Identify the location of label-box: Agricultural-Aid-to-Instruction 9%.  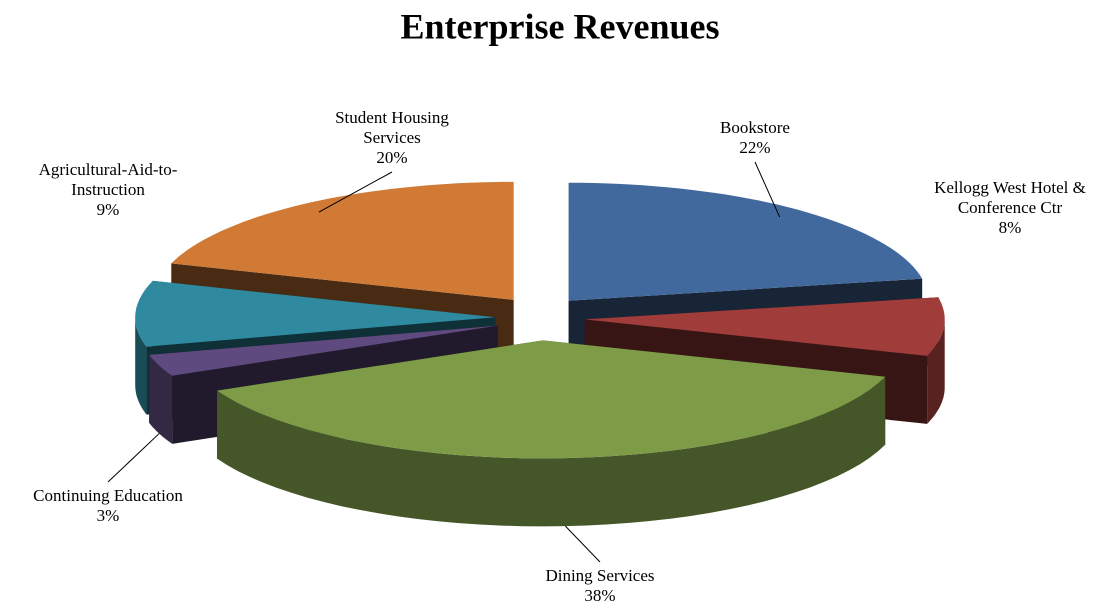
(108, 190).